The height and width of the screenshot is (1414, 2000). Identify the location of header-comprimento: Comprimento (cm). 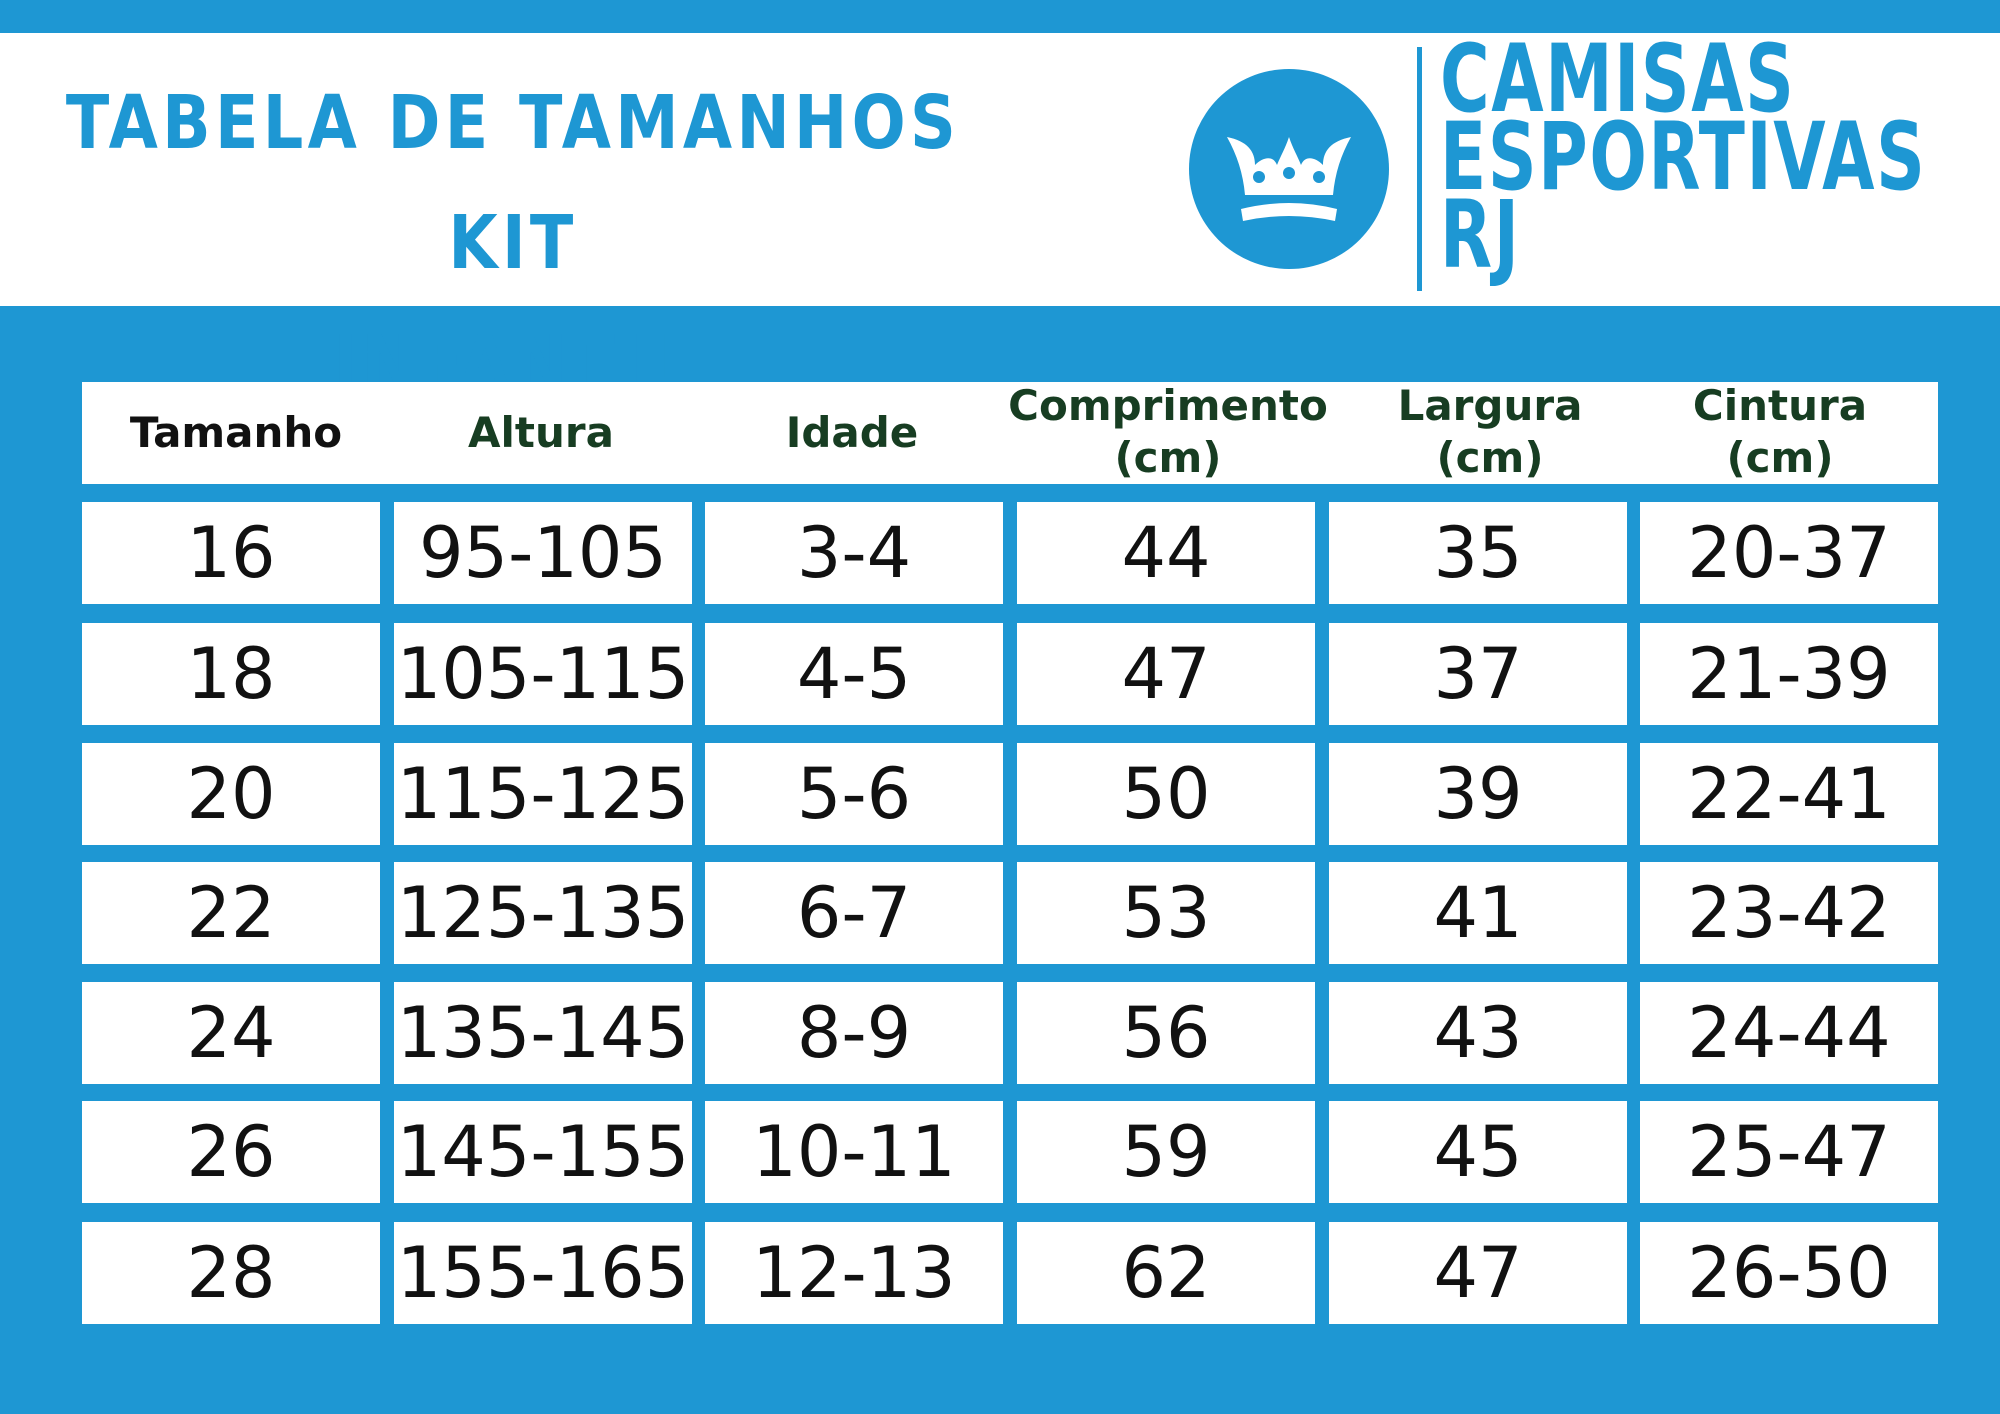
(1168, 431).